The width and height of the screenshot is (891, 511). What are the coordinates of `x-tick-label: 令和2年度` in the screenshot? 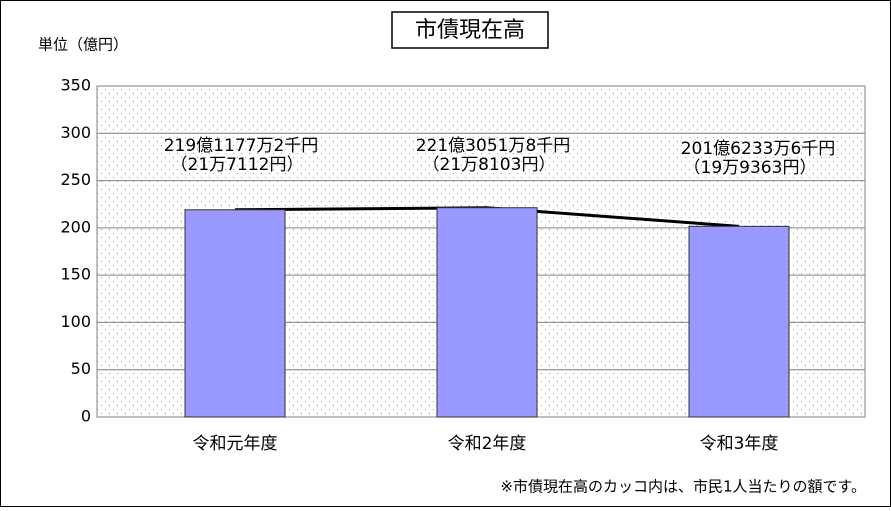 It's located at (487, 444).